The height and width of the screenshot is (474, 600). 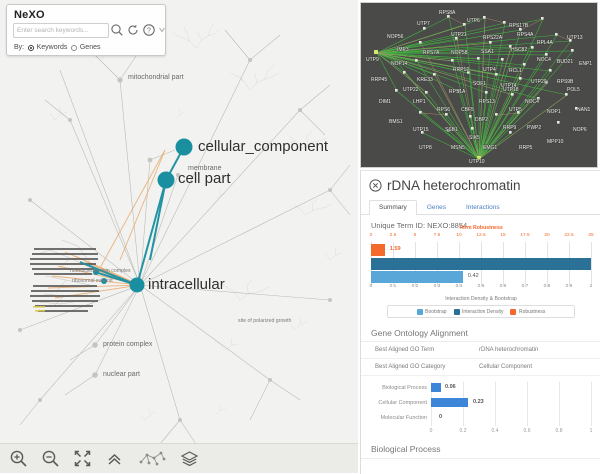 I want to click on svg-text: SSA1, so click(x=487, y=52).